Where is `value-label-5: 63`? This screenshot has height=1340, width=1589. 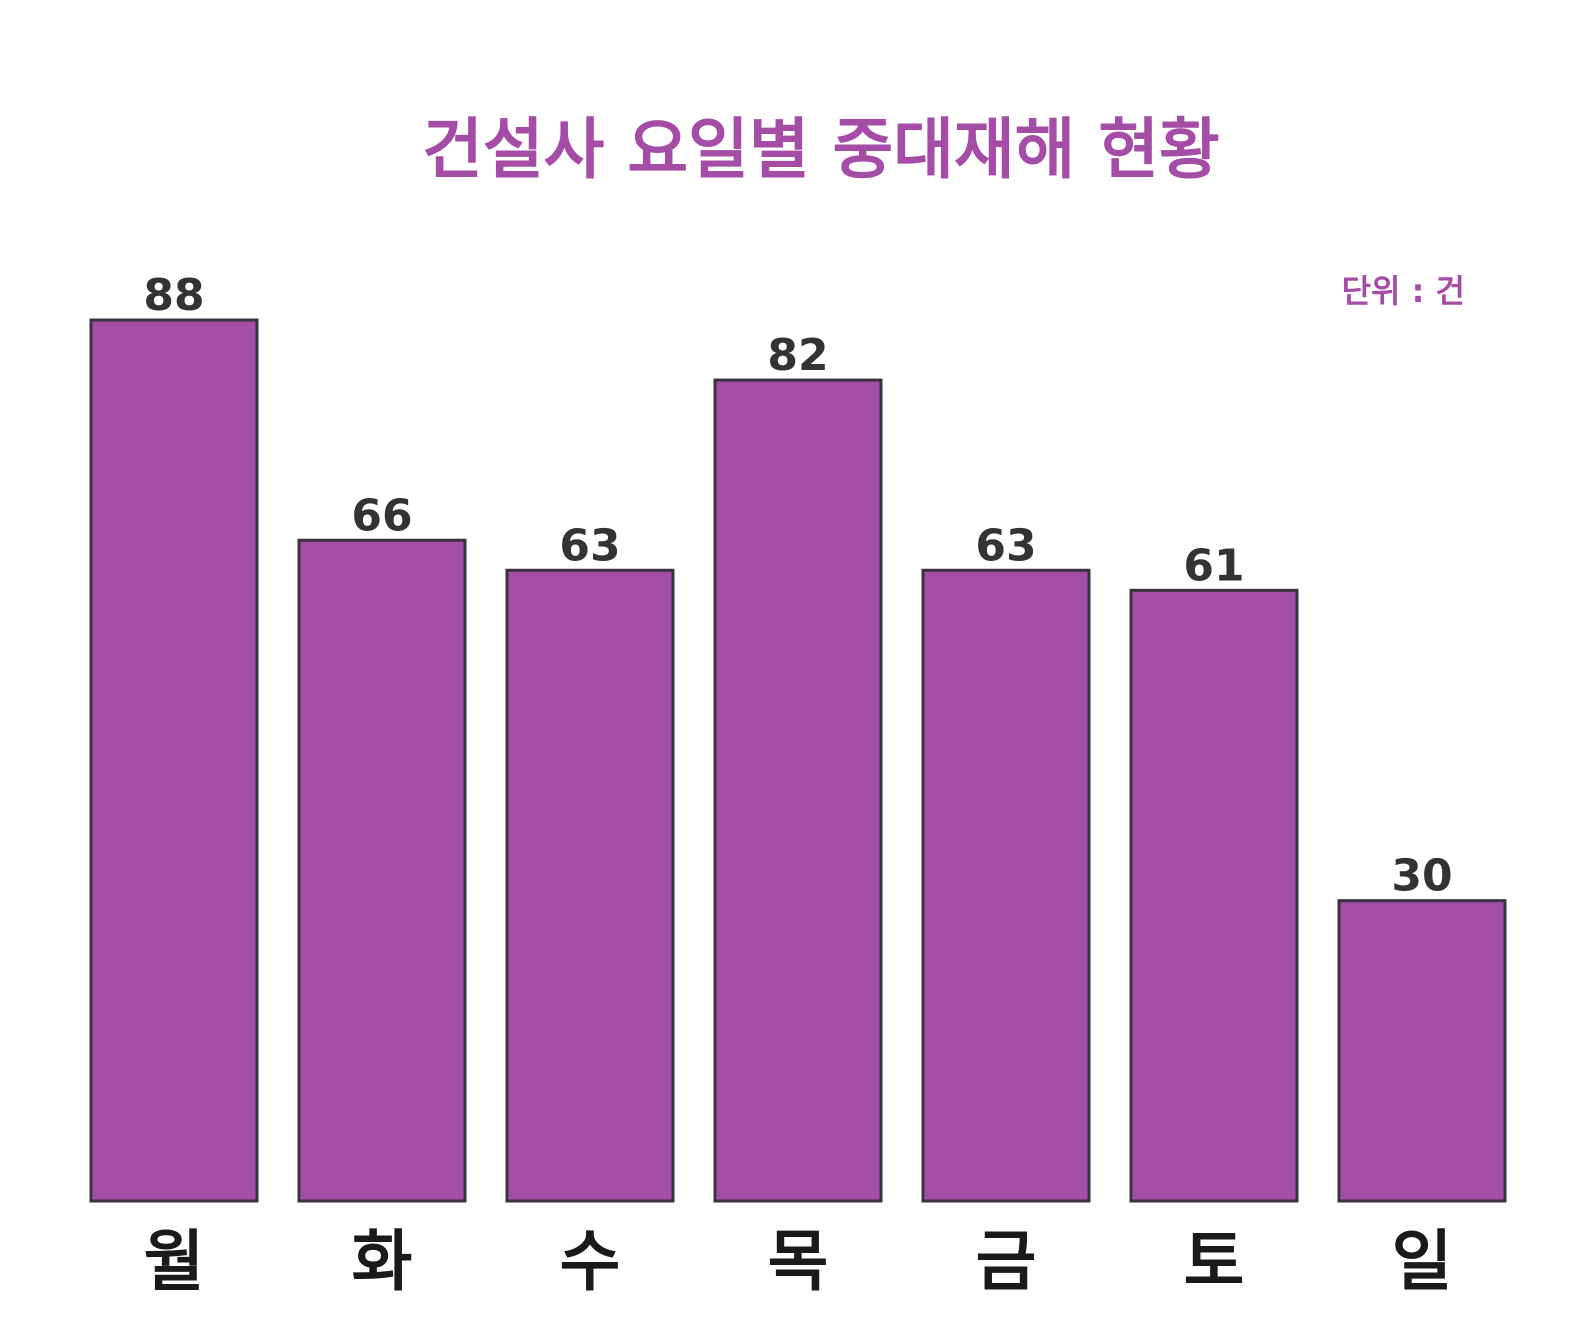
value-label-5: 63 is located at coordinates (1005, 545).